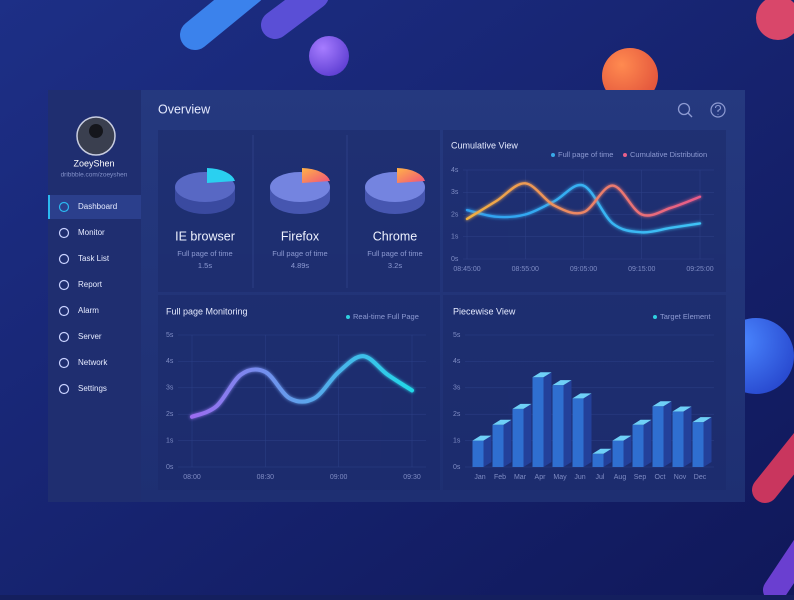  Describe the element at coordinates (600, 477) in the screenshot. I see `x-tick-label: Jul` at that location.